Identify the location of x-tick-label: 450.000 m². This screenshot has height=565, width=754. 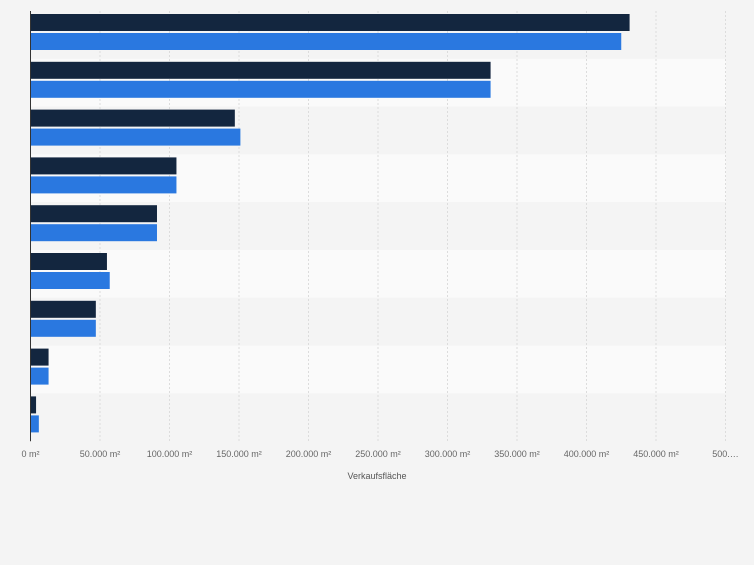
(656, 454).